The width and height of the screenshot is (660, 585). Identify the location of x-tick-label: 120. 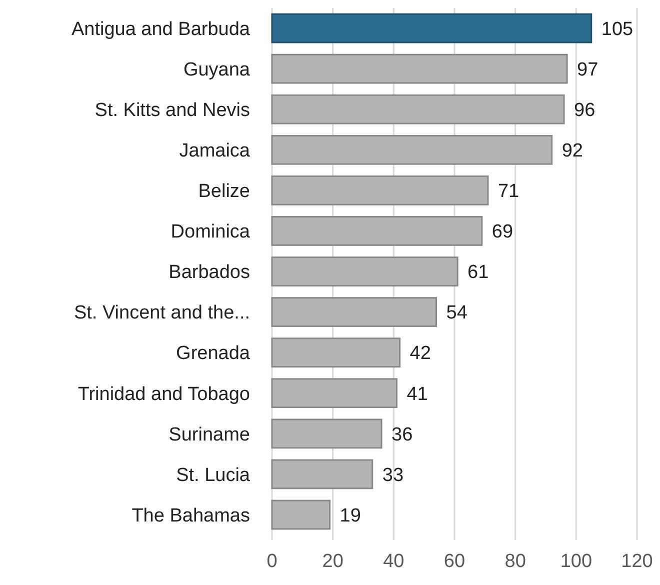
(637, 561).